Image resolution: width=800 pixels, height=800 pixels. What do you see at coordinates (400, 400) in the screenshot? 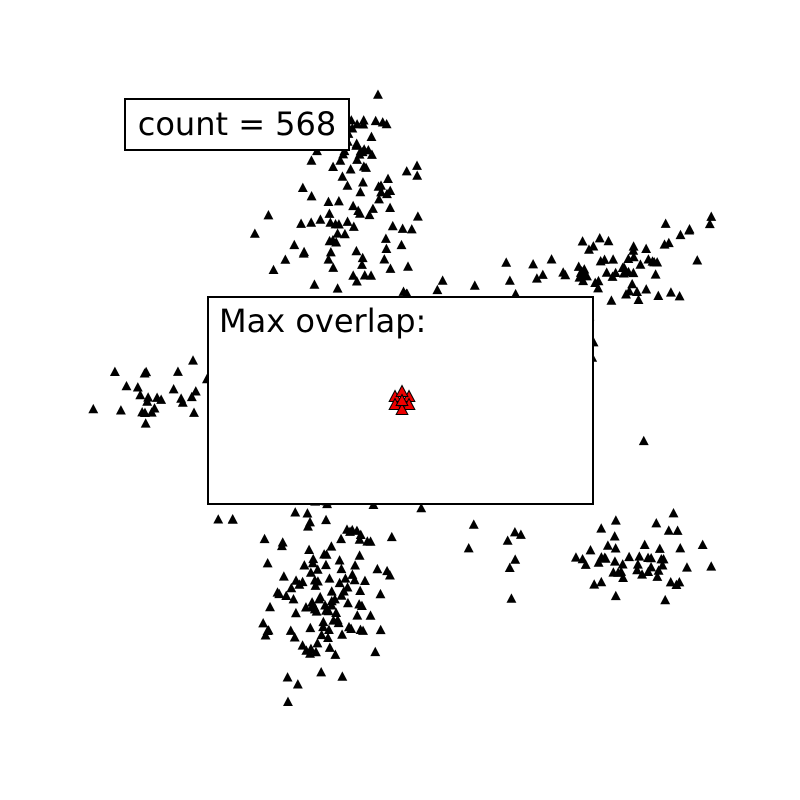
I see `max-overlap-panel: Max overlap:` at bounding box center [400, 400].